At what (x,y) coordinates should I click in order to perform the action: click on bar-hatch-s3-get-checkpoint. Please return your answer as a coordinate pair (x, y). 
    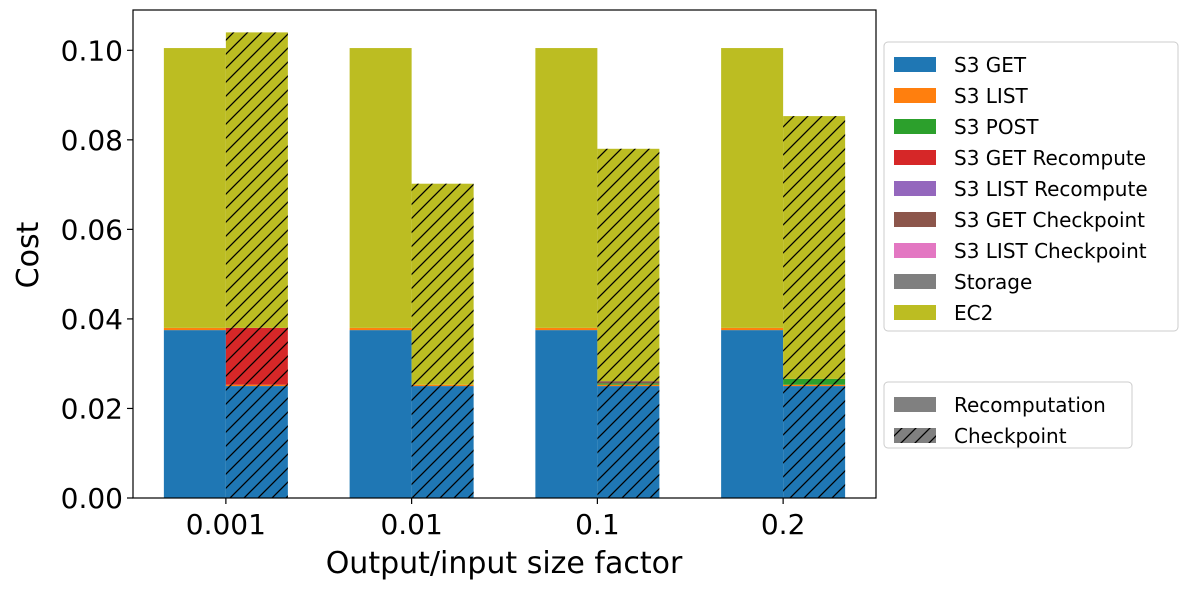
    Looking at the image, I should click on (628, 382).